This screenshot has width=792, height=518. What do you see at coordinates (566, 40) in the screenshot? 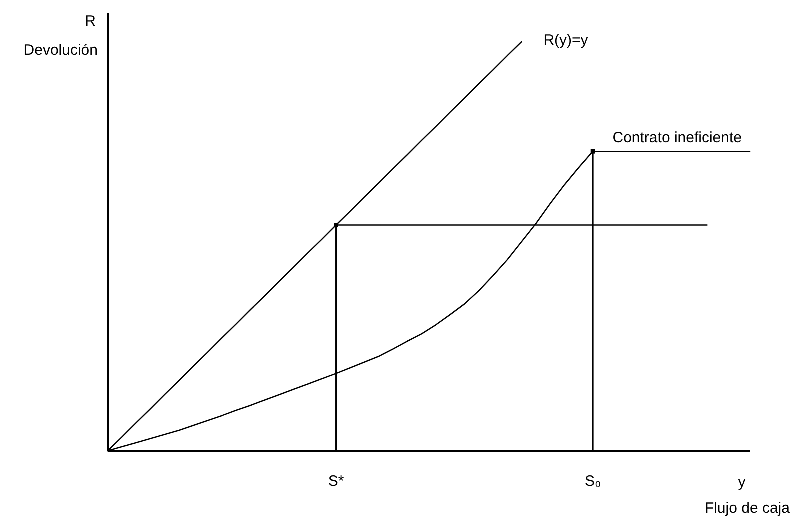
I see `series-label: R(y)=y` at bounding box center [566, 40].